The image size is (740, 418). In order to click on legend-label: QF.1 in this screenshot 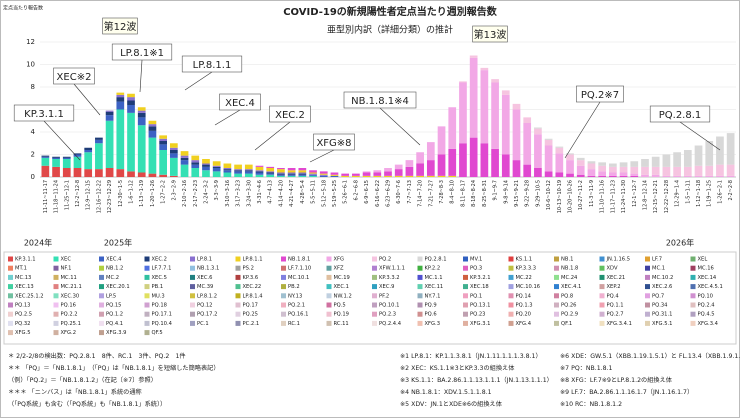, I will do `click(566, 324)`.